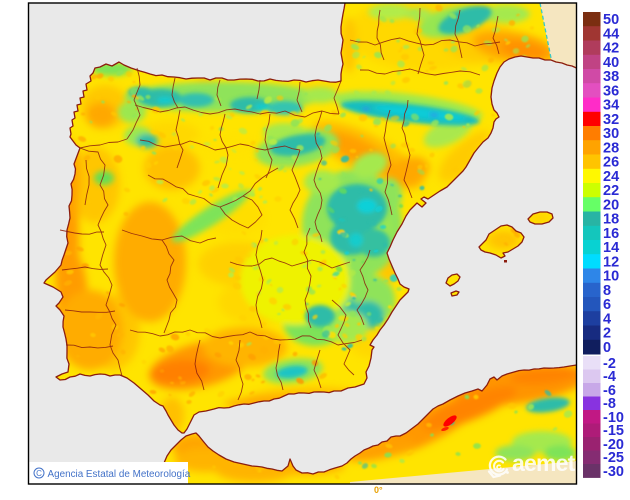  Describe the element at coordinates (611, 248) in the screenshot. I see `svg-text: 14` at that location.